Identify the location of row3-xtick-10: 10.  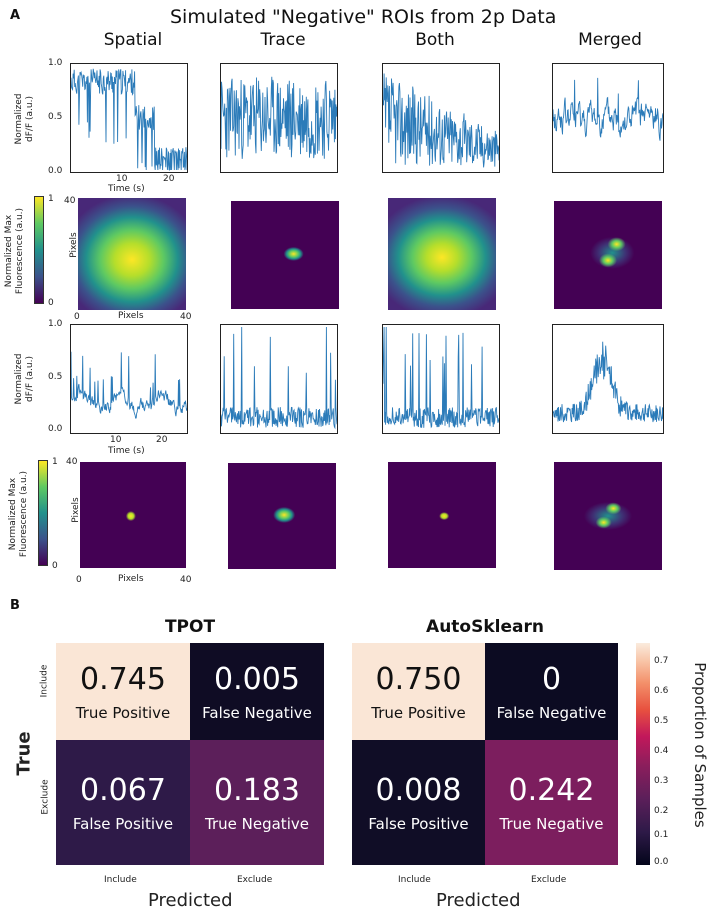
(116, 440).